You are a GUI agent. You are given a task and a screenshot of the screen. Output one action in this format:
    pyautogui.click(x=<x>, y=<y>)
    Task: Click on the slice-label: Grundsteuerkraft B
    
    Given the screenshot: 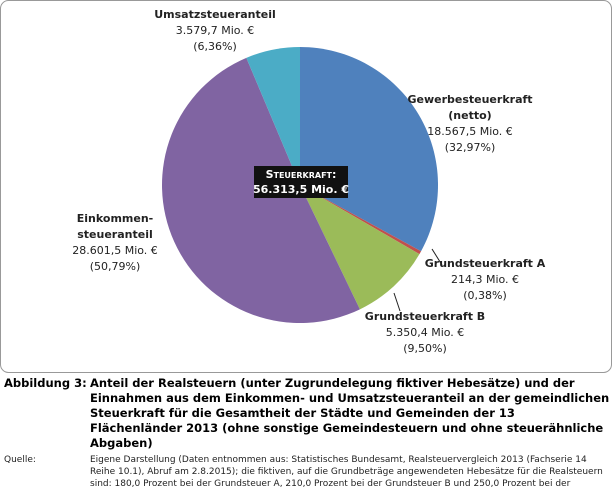 What is the action you would take?
    pyautogui.click(x=425, y=316)
    